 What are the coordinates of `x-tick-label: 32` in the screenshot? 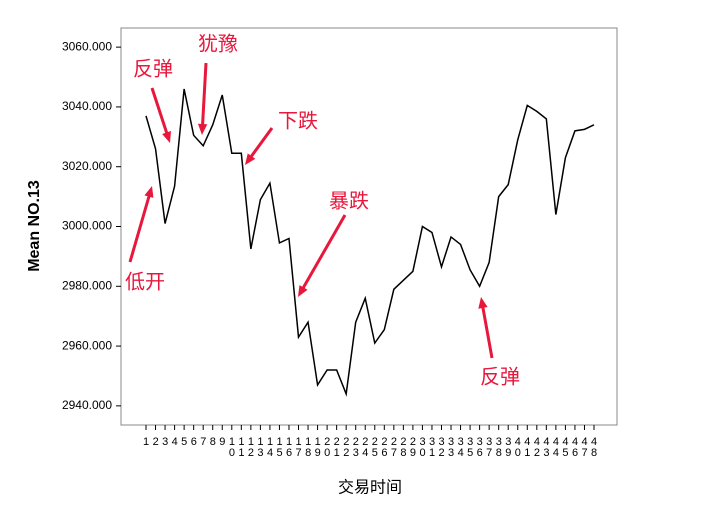 It's located at (442, 447).